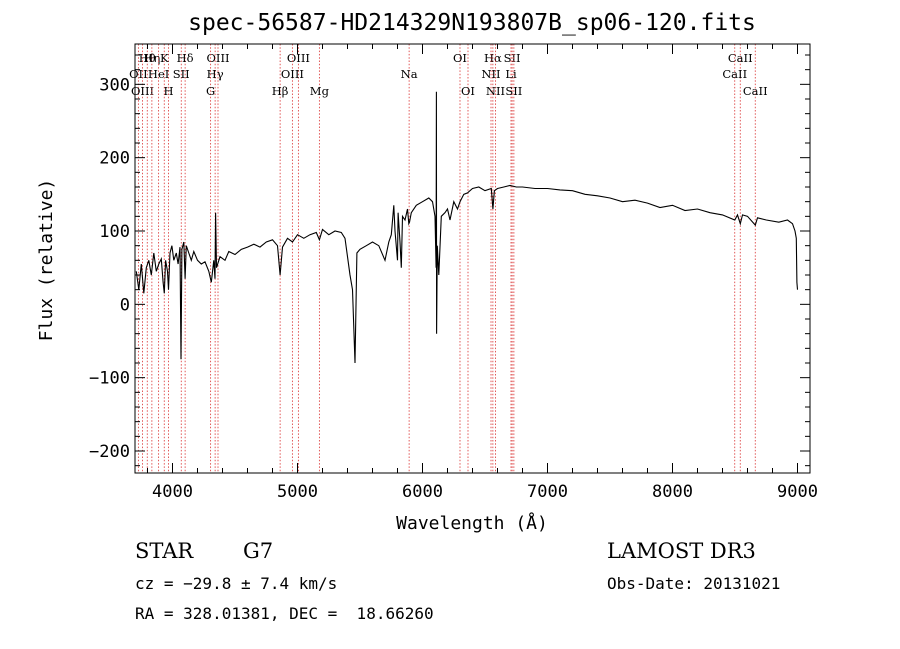 The image size is (900, 649). What do you see at coordinates (164, 58) in the screenshot?
I see `line-marker-label: K` at bounding box center [164, 58].